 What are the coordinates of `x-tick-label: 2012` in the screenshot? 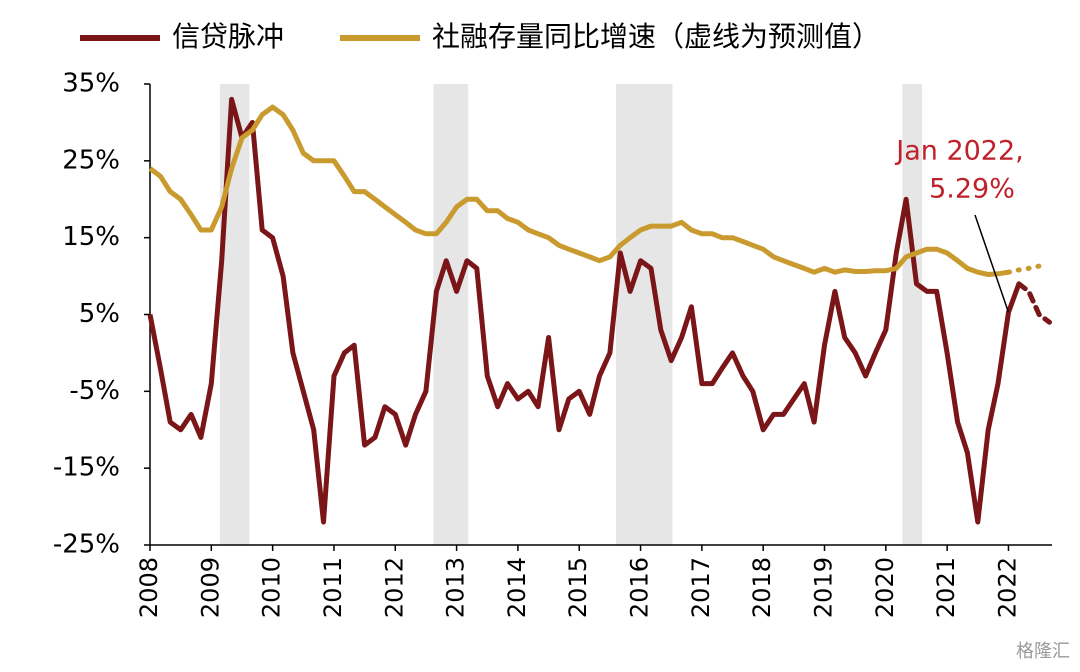 It's located at (394, 587).